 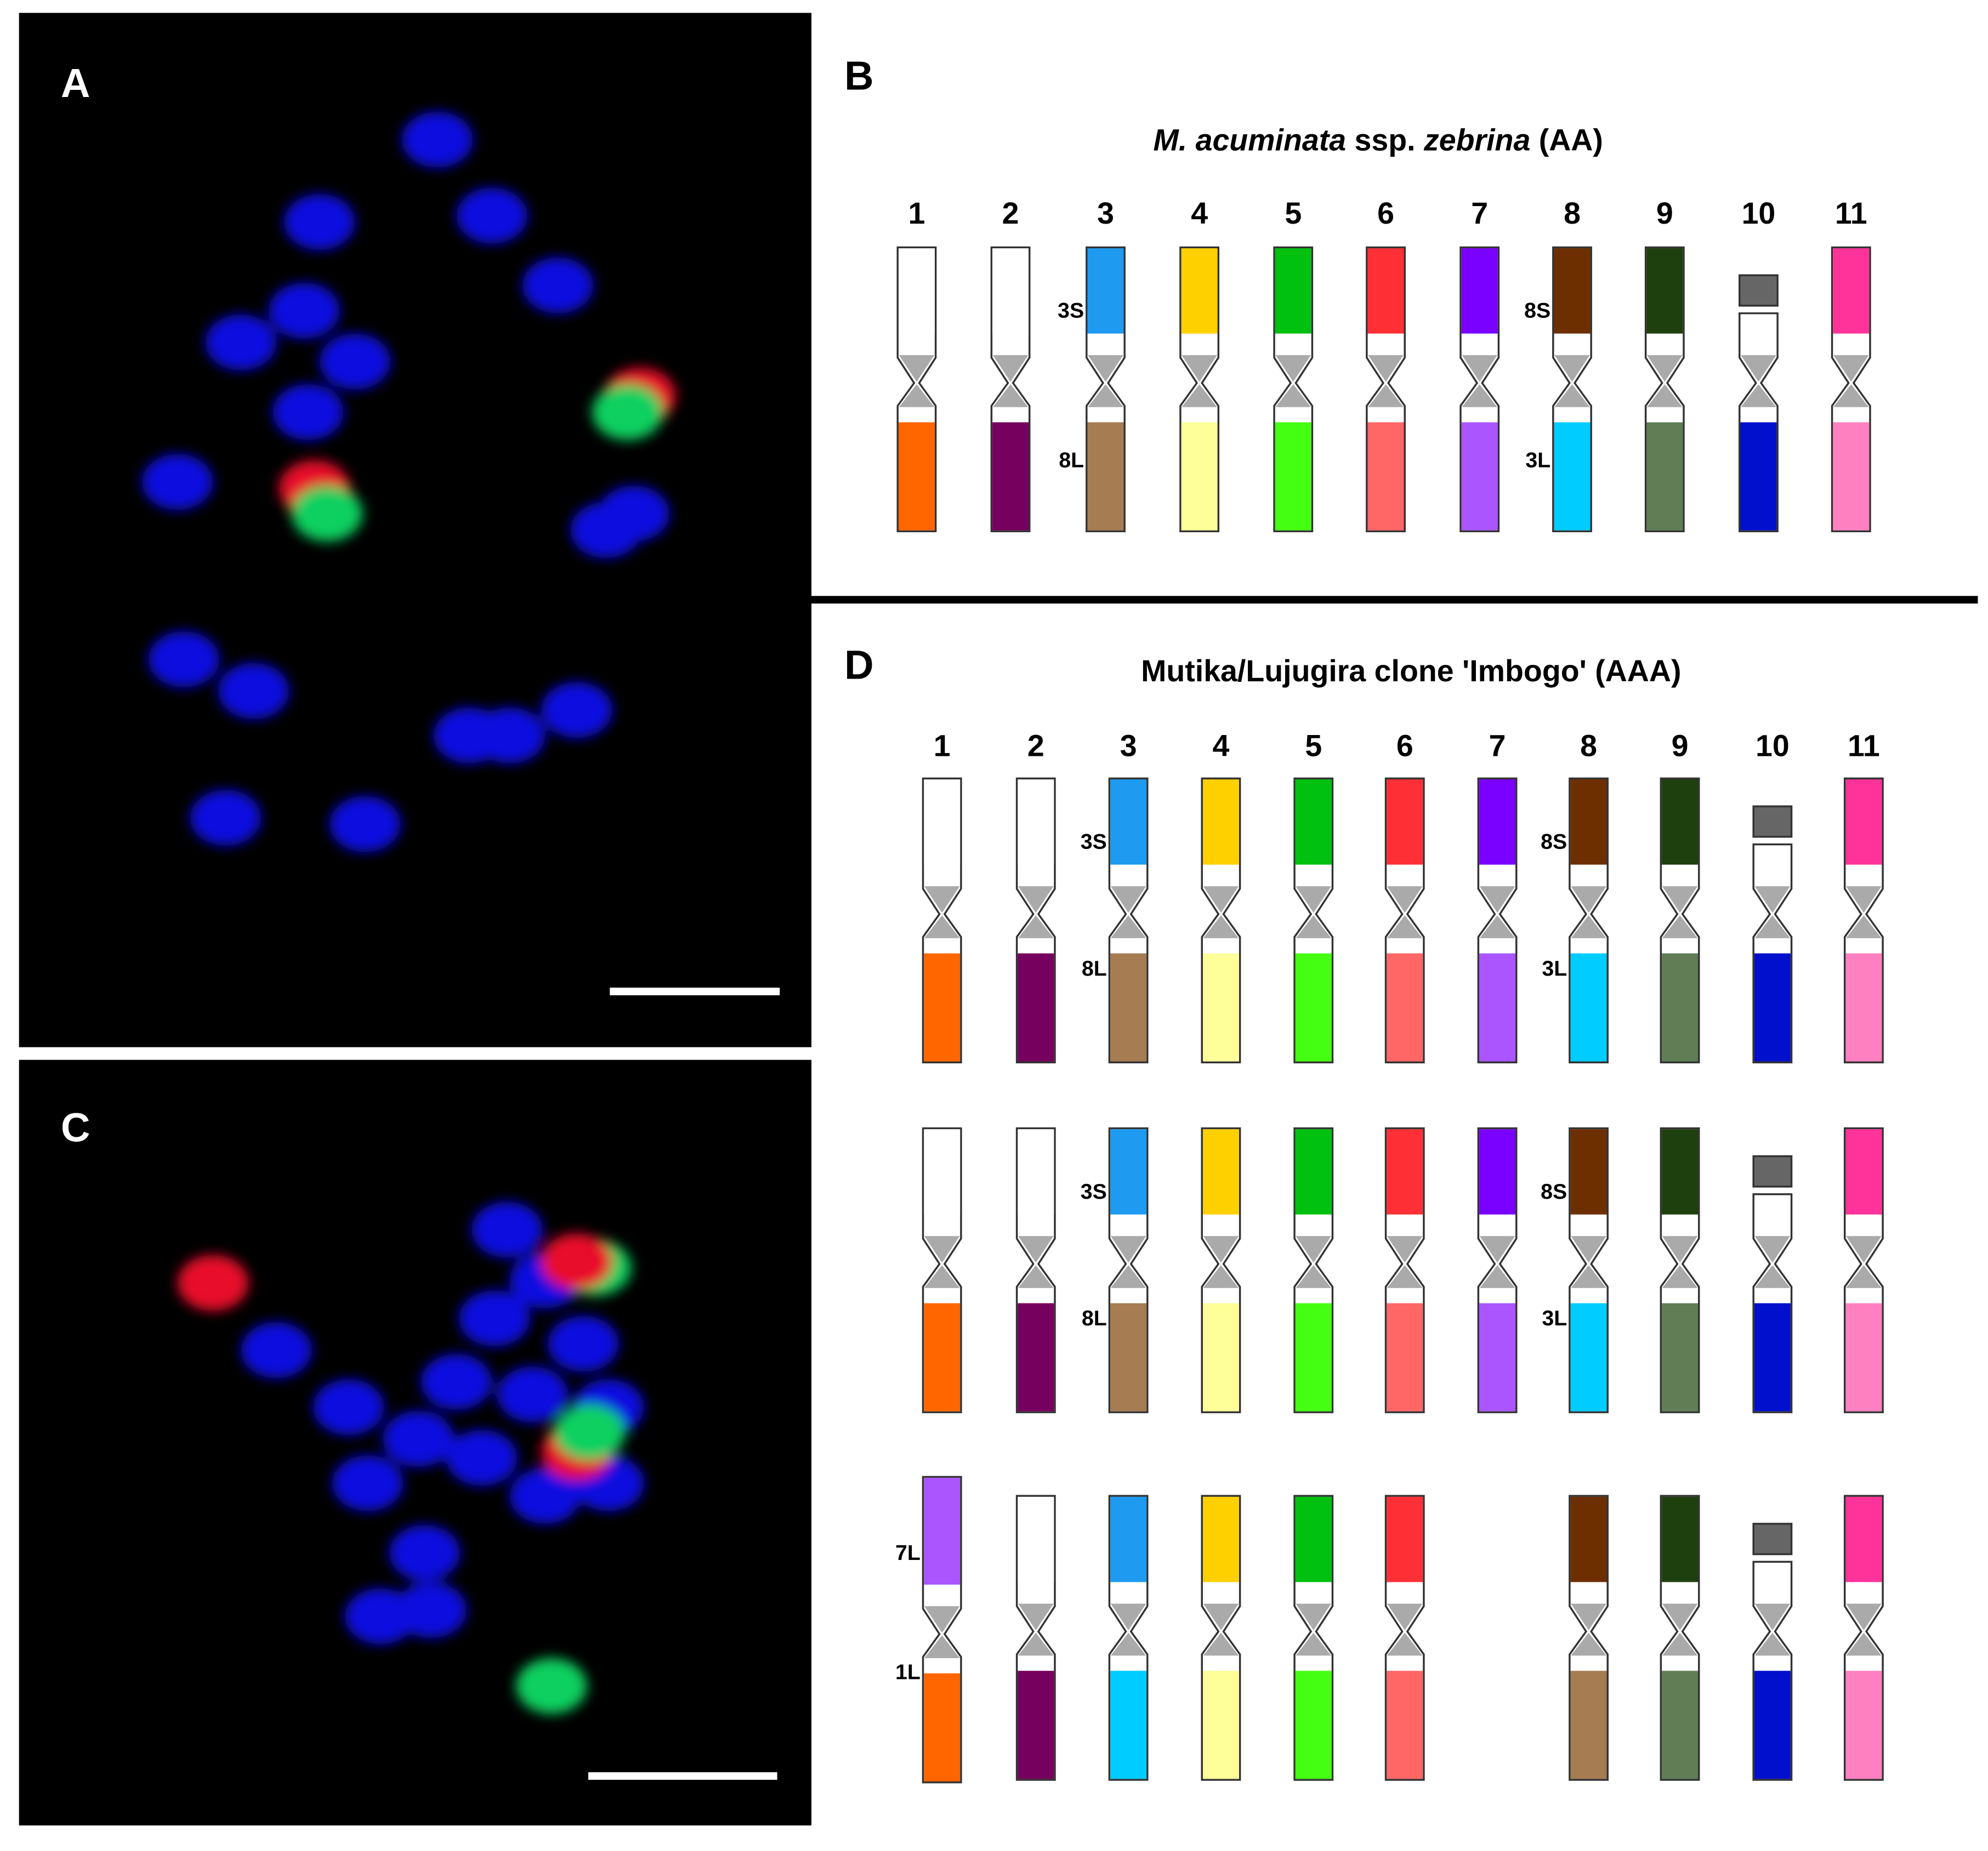 I want to click on panel-title: Mutika/Lujugira clone 'Imbogo' (AAA), so click(x=1411, y=671).